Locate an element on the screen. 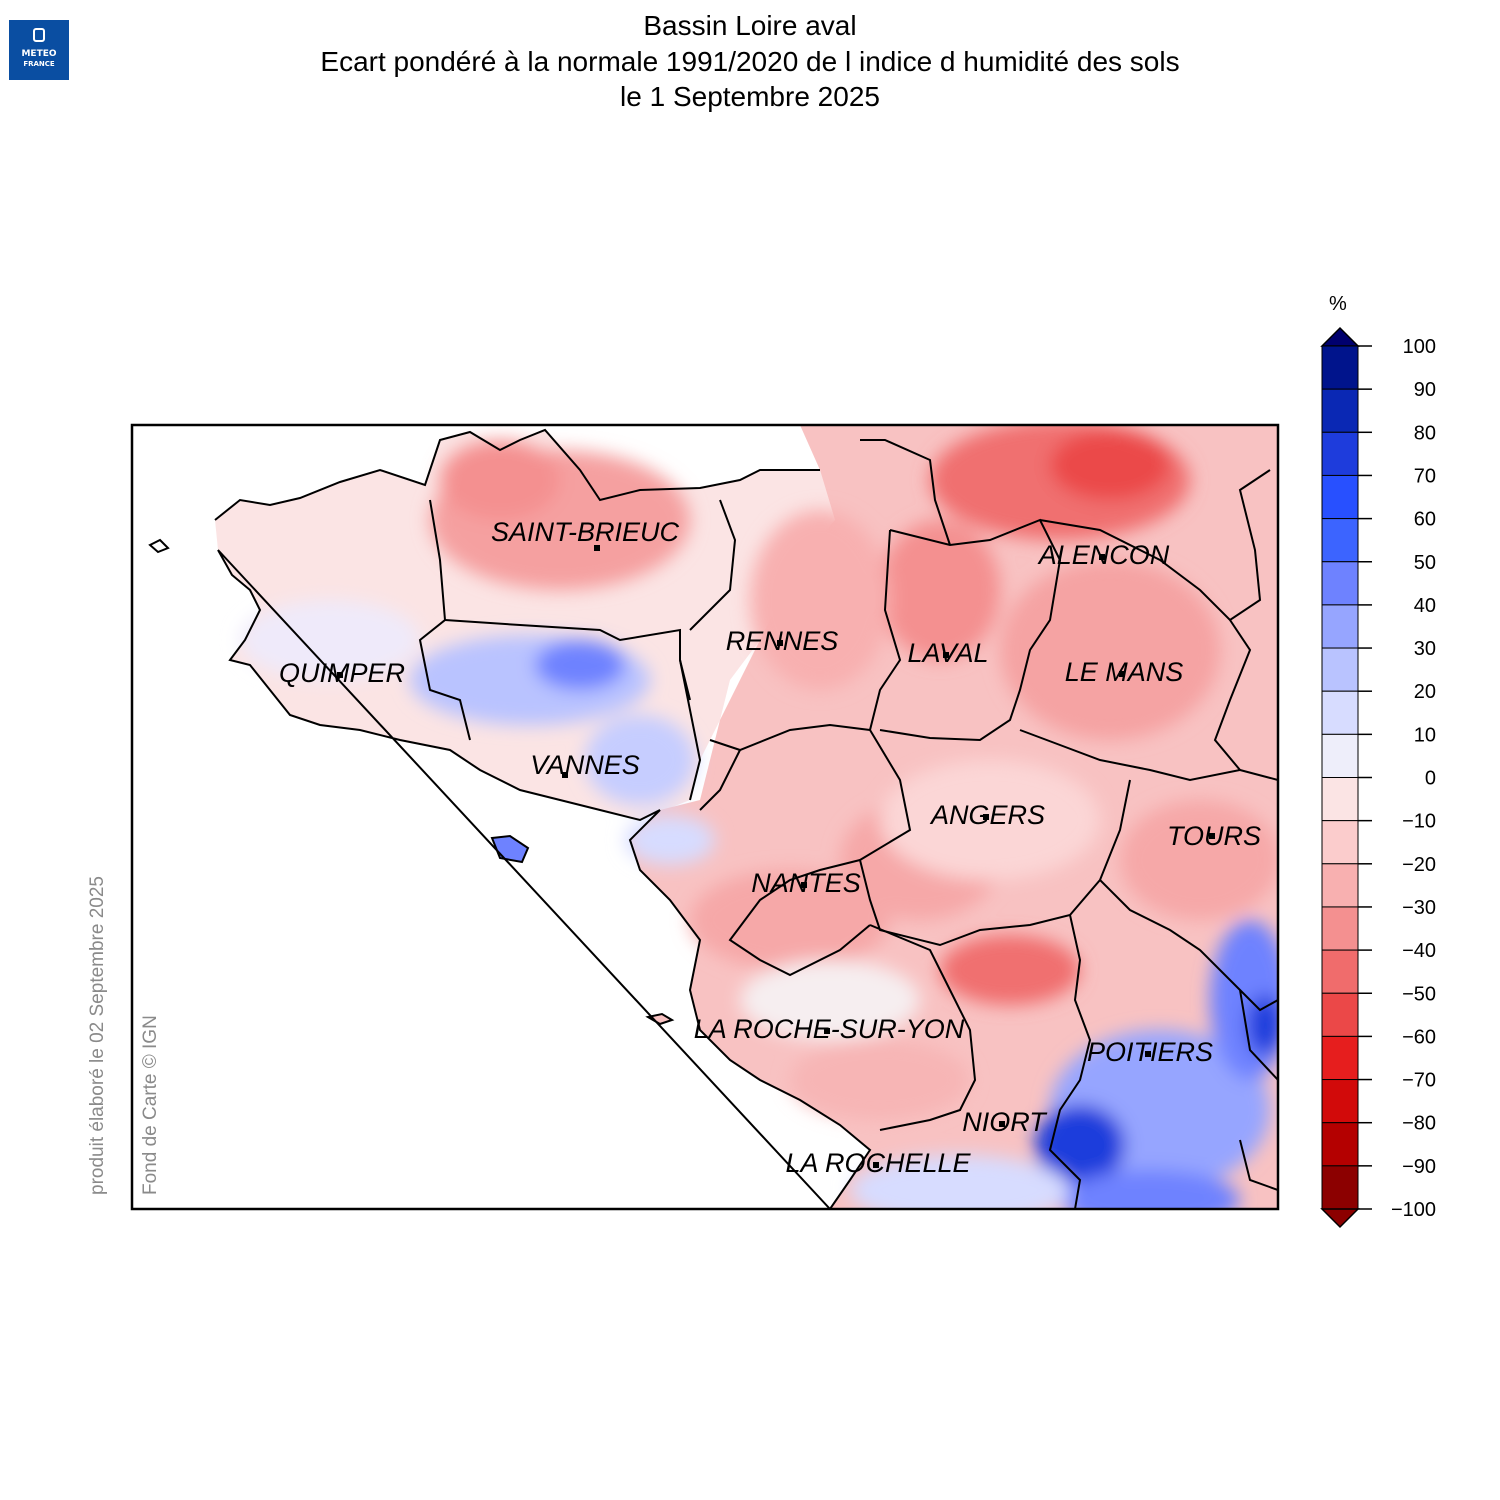 The height and width of the screenshot is (1500, 1500). city-label: RENNES is located at coordinates (782, 641).